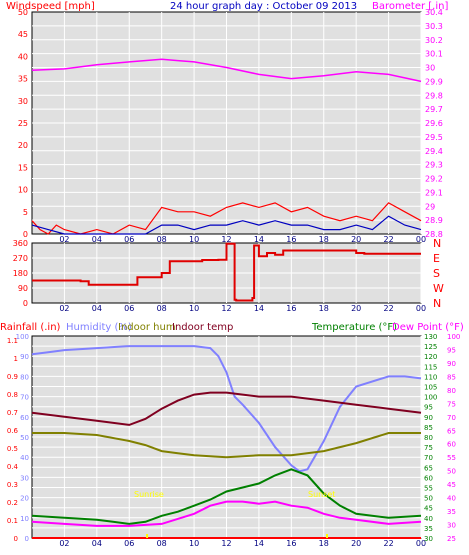  What do you see at coordinates (12, 413) in the screenshot?
I see `rain-tick-label: 0.7` at bounding box center [12, 413].